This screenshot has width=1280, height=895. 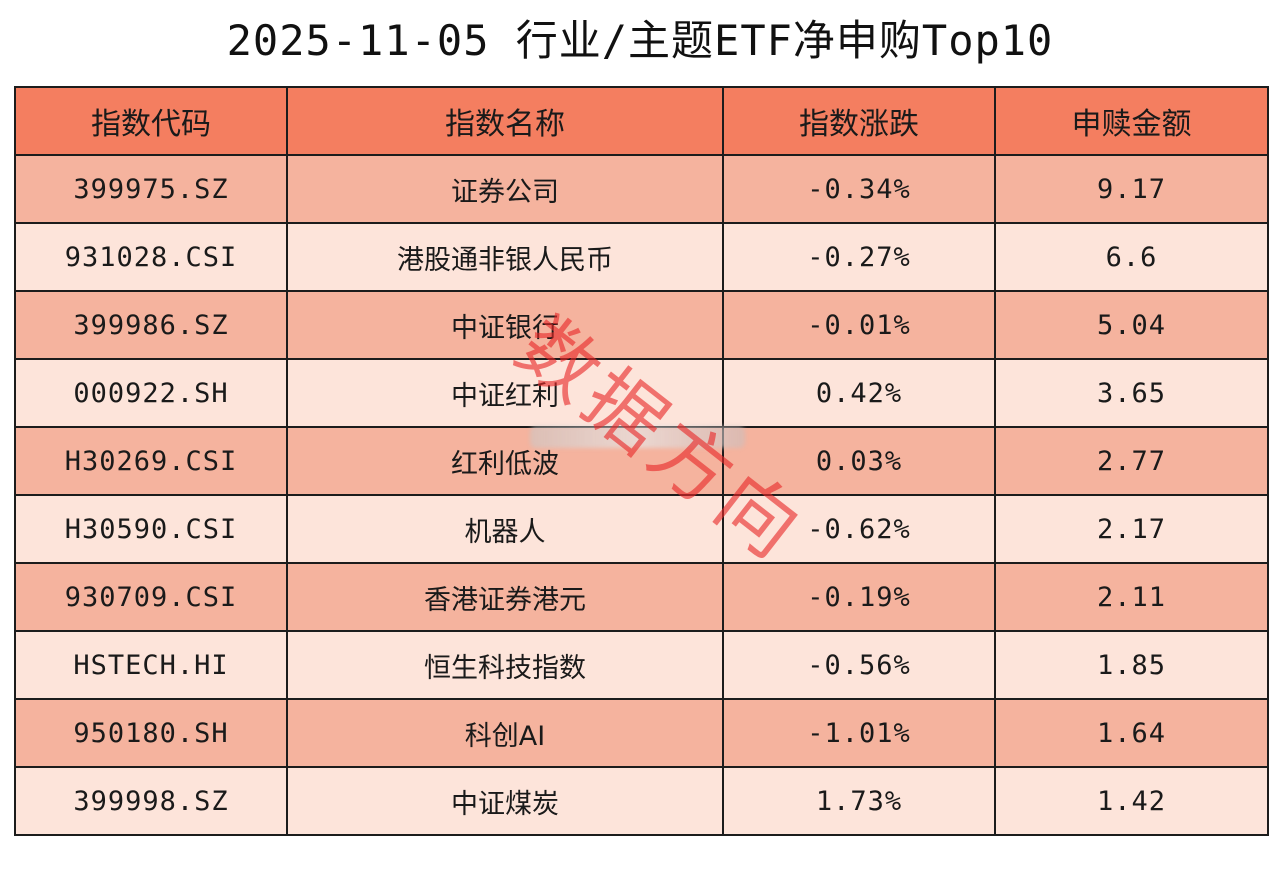 I want to click on index-name-cell: 中证红利, so click(x=505, y=393).